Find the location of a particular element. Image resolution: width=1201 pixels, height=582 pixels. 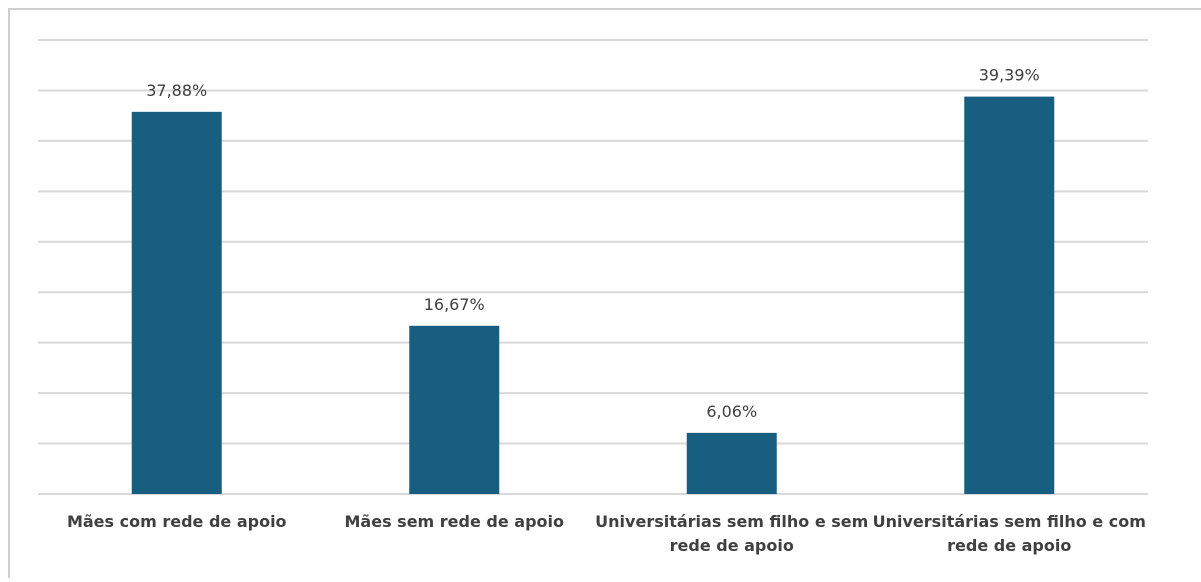

data-label: 37,88% is located at coordinates (176, 90).